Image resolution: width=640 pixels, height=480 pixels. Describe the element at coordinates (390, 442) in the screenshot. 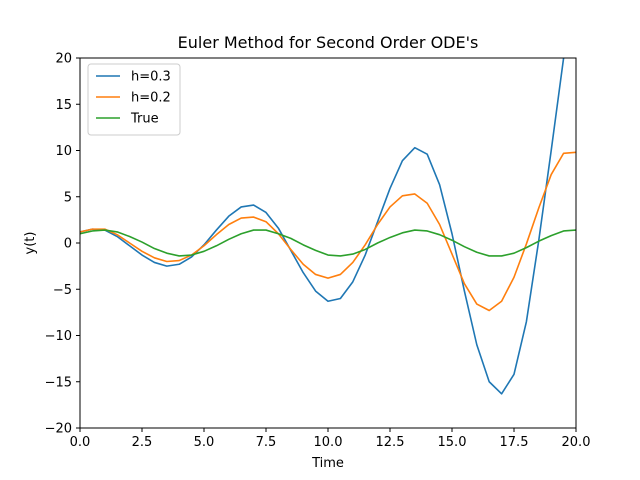

I see `x-tick-label: 12.5` at that location.